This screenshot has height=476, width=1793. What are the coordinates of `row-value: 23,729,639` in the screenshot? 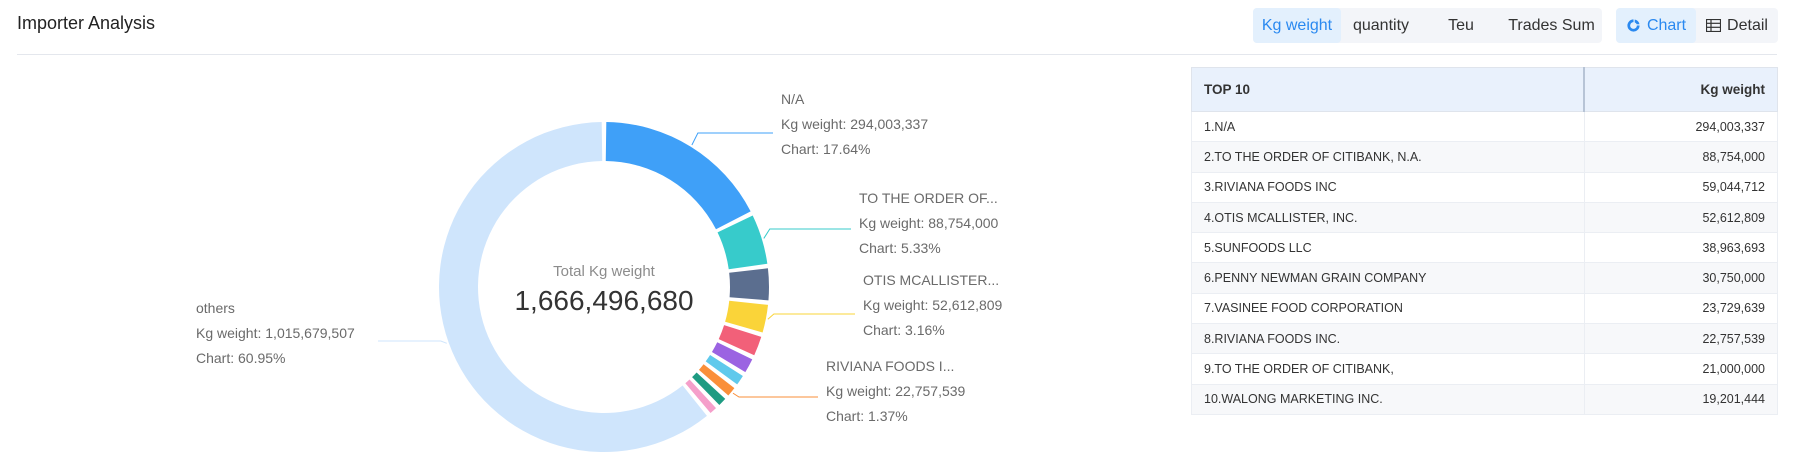 It's located at (1680, 308).